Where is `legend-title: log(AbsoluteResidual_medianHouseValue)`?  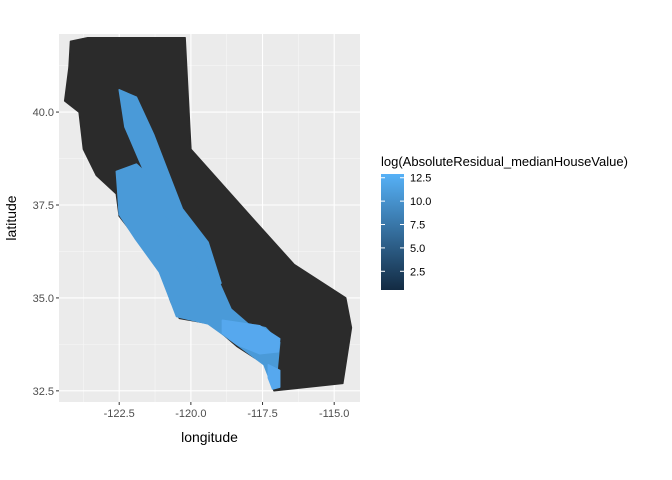 legend-title: log(AbsoluteResidual_medianHouseValue) is located at coordinates (504, 161).